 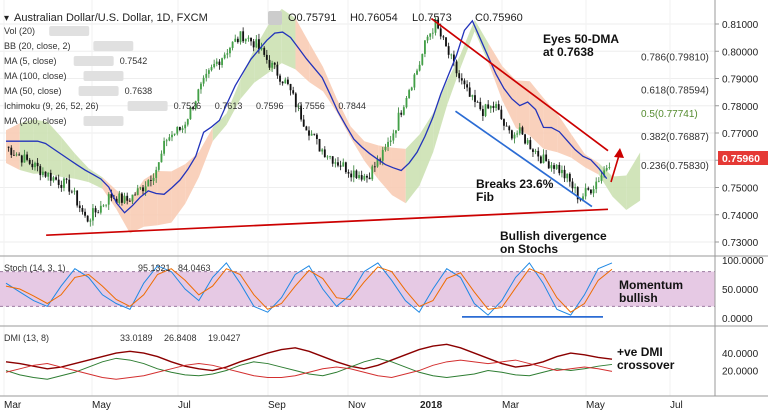 What do you see at coordinates (740, 80) in the screenshot?
I see `price-tick-label: 0.79000` at bounding box center [740, 80].